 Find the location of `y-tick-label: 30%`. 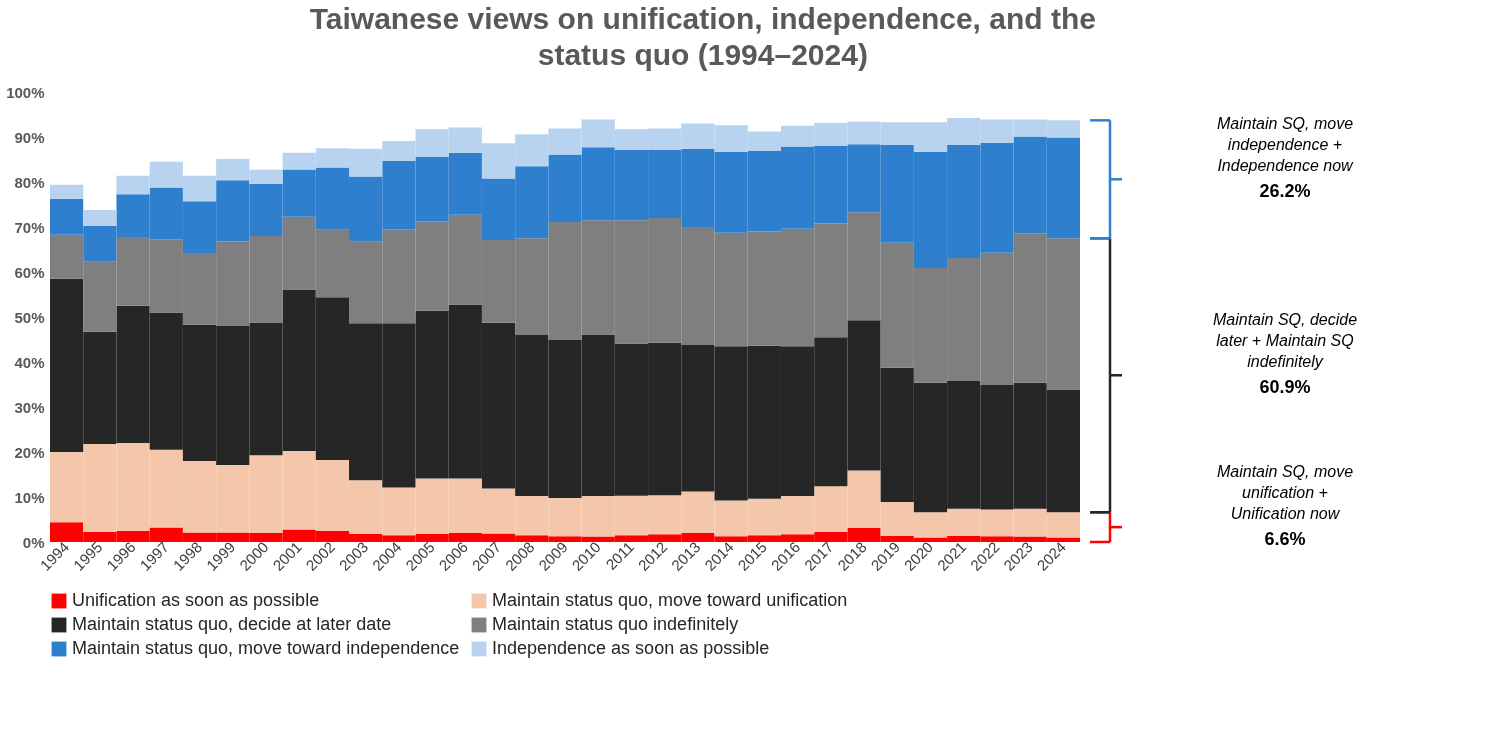

y-tick-label: 30% is located at coordinates (29, 407).